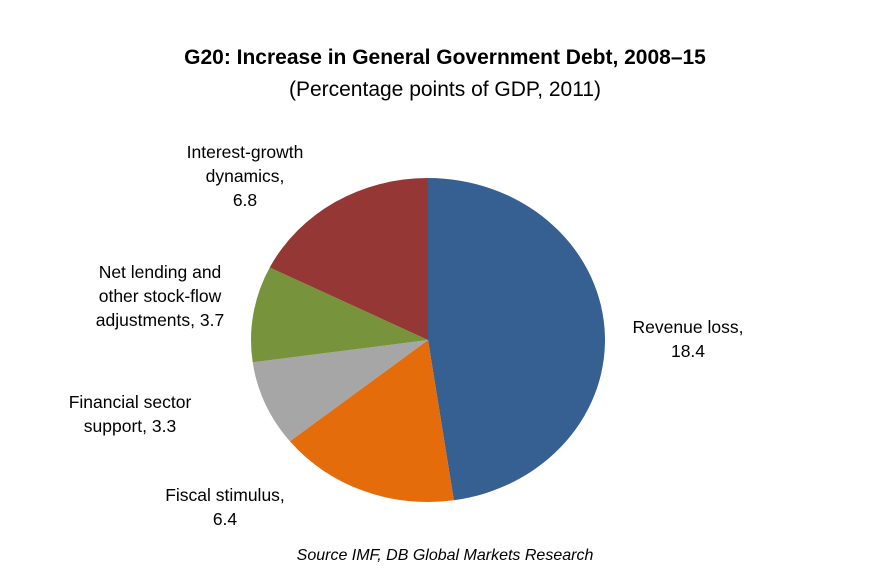 This screenshot has width=890, height=572. What do you see at coordinates (130, 414) in the screenshot?
I see `label-financial-sector-support: Financial sector support, 3.3` at bounding box center [130, 414].